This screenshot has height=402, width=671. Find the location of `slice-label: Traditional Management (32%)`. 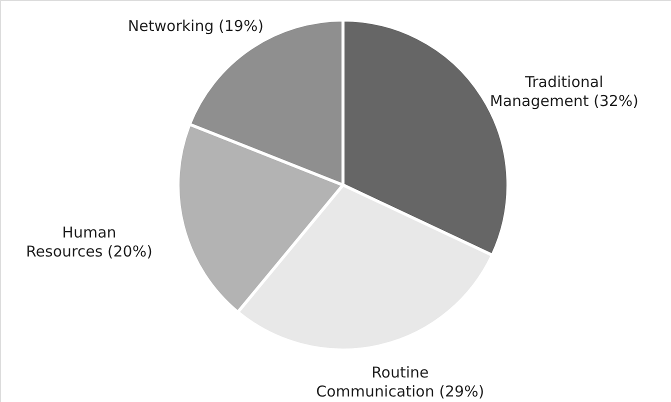

slice-label: Traditional Management (32%) is located at coordinates (564, 91).